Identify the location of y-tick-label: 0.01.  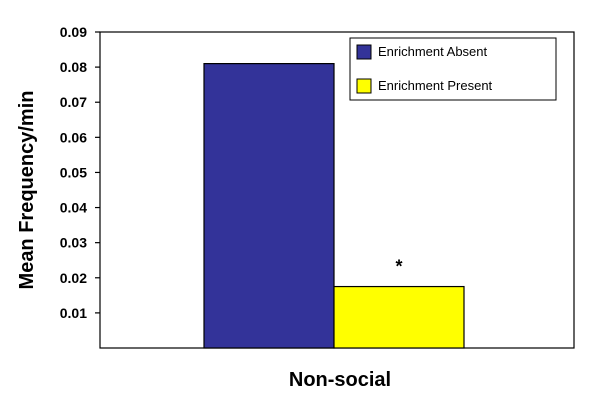
(73, 313).